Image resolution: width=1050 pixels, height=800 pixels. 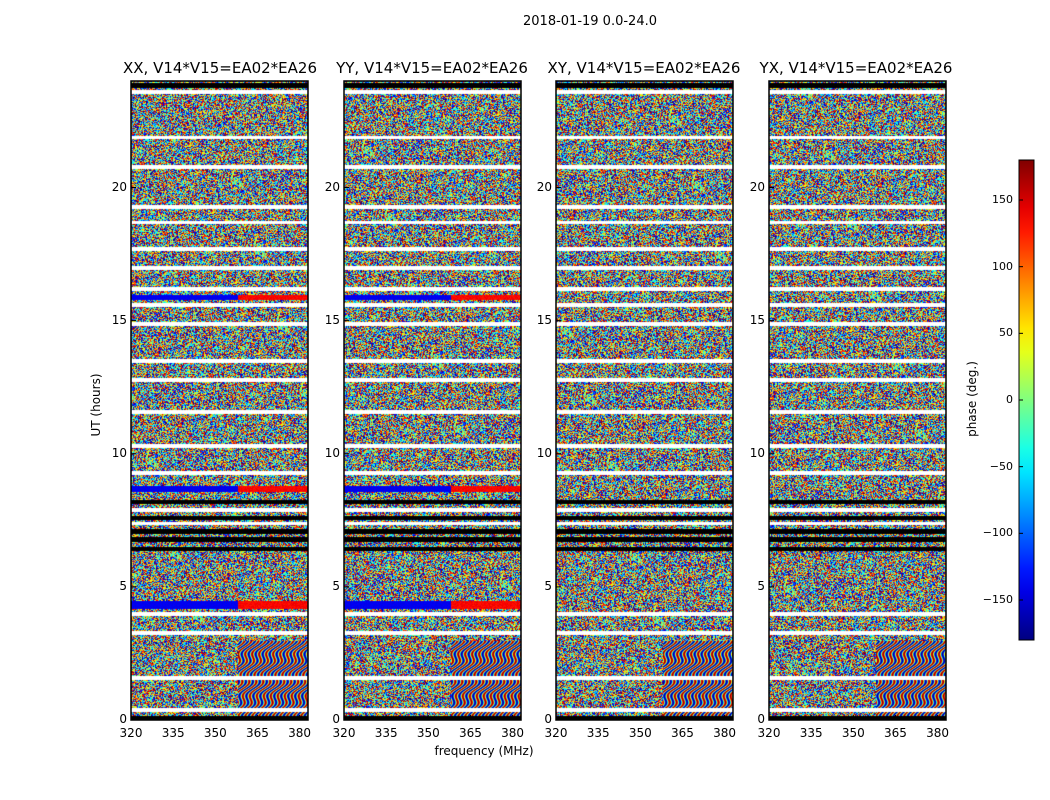 What do you see at coordinates (219, 68) in the screenshot?
I see `panel-title-xx: XX, V14*V15=EA02*EA26` at bounding box center [219, 68].